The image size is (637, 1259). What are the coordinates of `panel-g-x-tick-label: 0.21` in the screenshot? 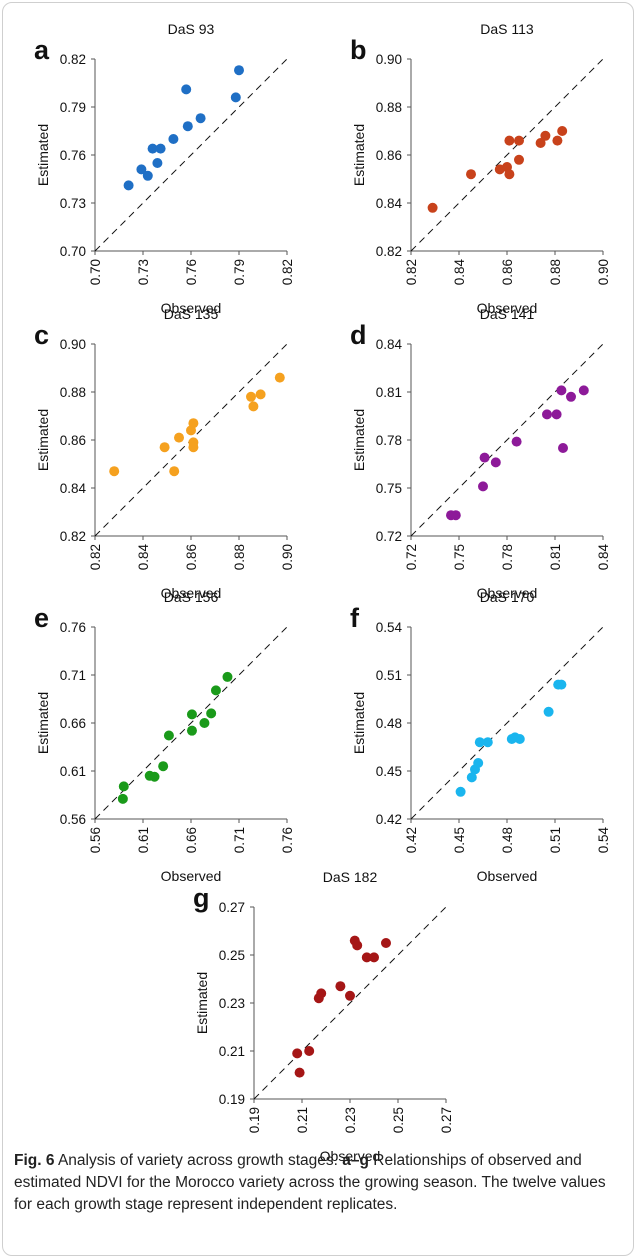 It's located at (302, 1120).